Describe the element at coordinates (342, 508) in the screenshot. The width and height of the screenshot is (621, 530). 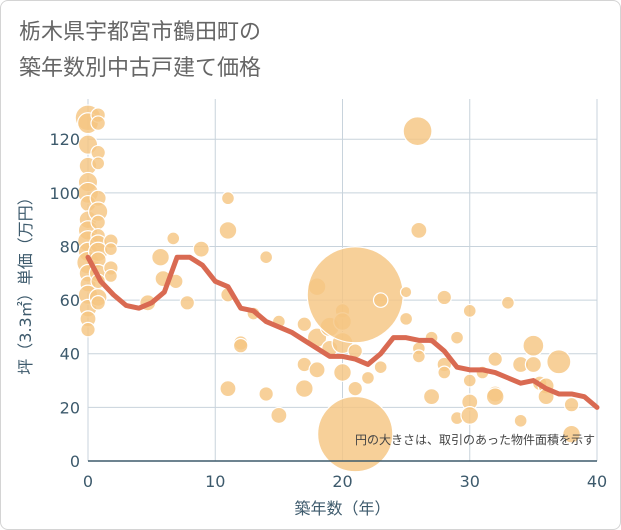
I see `x-axis-label: 築年数（年）` at that location.